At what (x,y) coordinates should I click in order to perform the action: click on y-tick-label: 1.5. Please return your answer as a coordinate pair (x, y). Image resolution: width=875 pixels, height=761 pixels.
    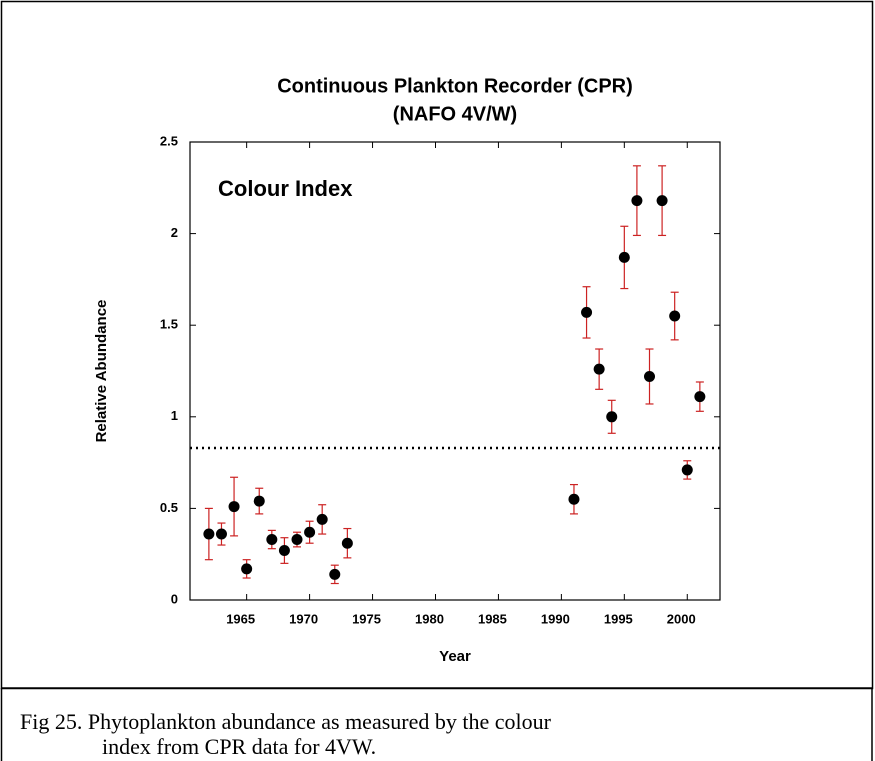
    Looking at the image, I should click on (169, 324).